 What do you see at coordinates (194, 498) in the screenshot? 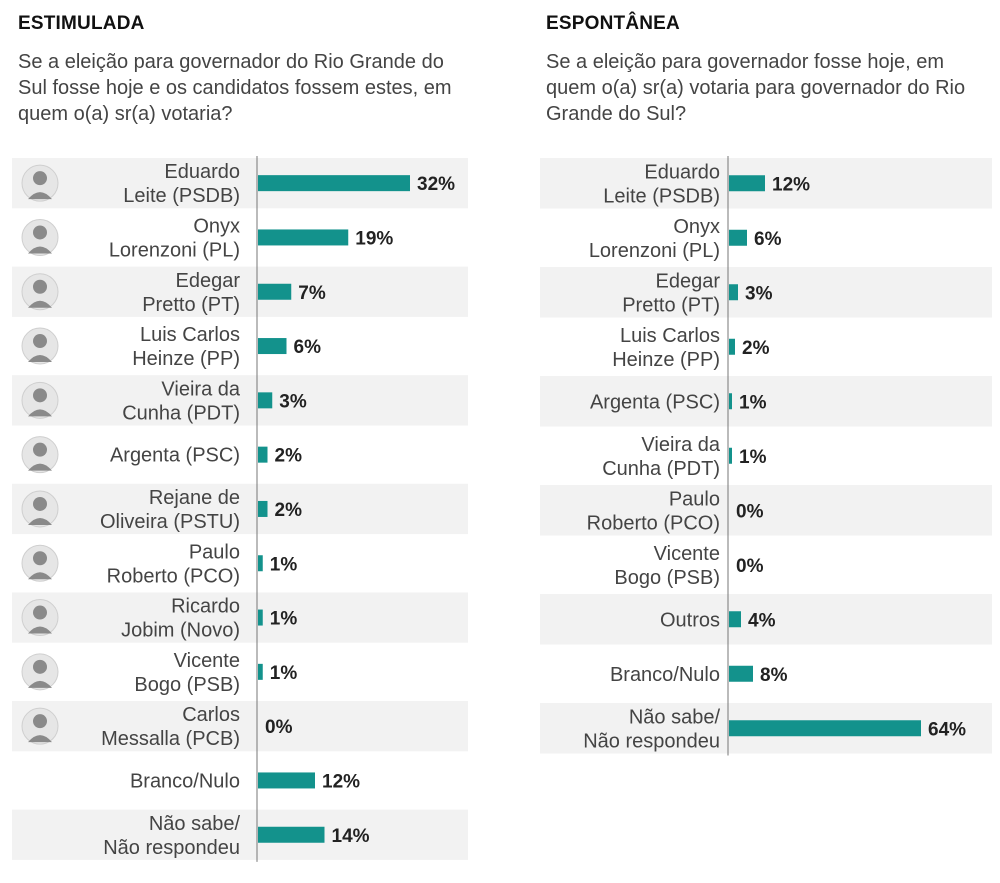
I see `category-label: Rejane de` at bounding box center [194, 498].